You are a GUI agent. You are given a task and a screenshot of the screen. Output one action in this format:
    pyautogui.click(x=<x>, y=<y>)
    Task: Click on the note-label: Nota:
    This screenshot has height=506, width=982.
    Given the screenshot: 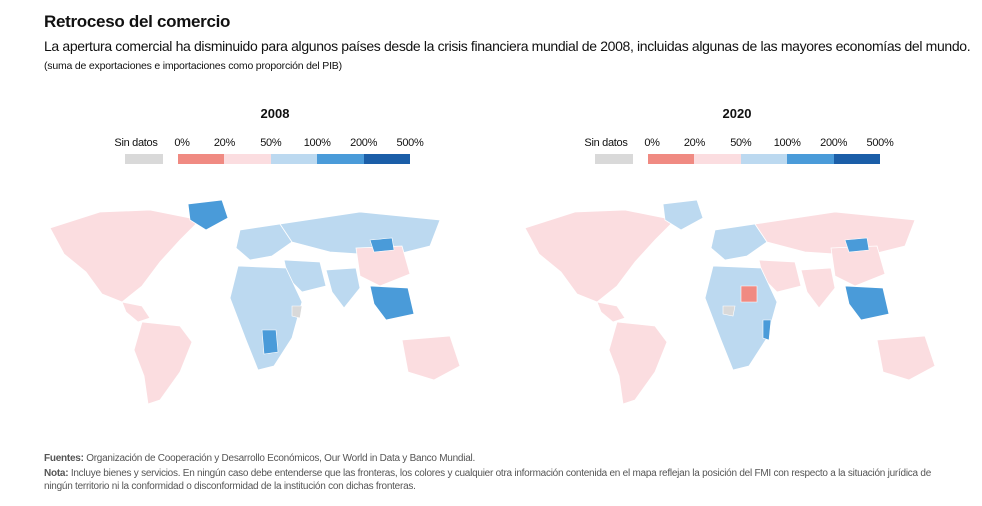 What is the action you would take?
    pyautogui.click(x=56, y=473)
    